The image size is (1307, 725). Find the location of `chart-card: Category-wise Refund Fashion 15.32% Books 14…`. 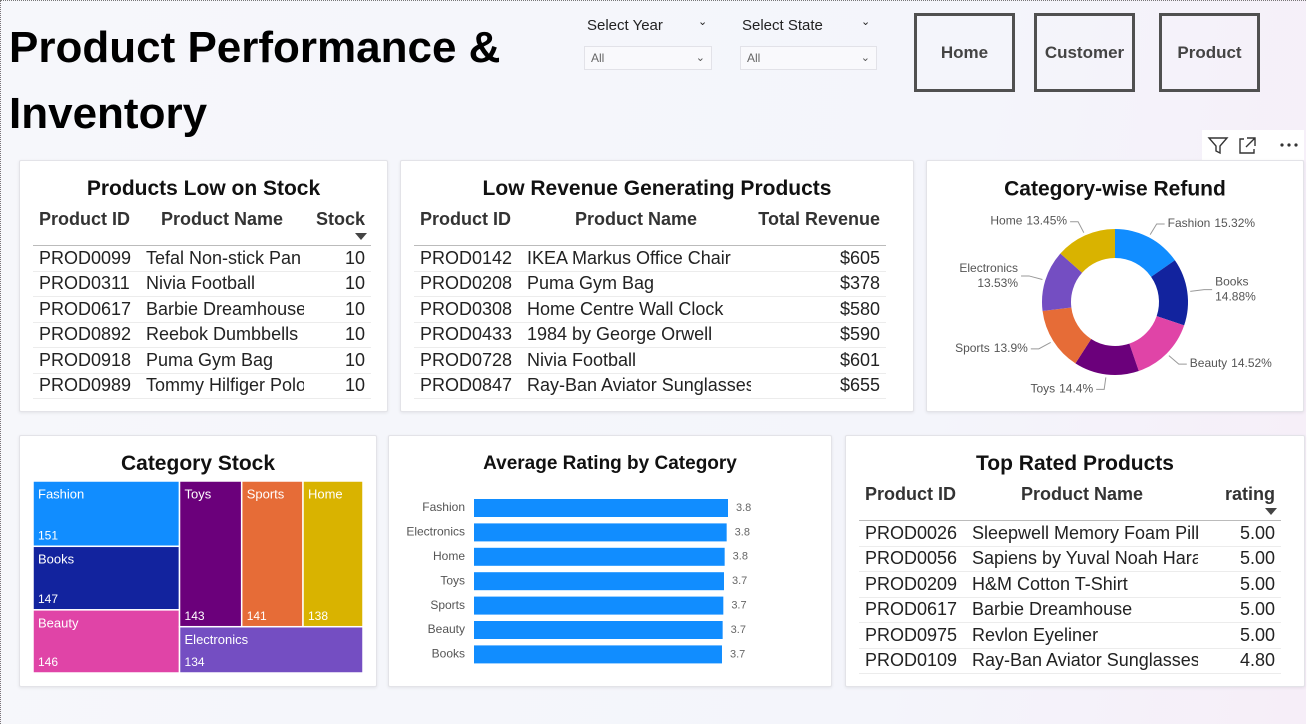

chart-card: Category-wise Refund Fashion 15.32% Books 14… is located at coordinates (1115, 286).